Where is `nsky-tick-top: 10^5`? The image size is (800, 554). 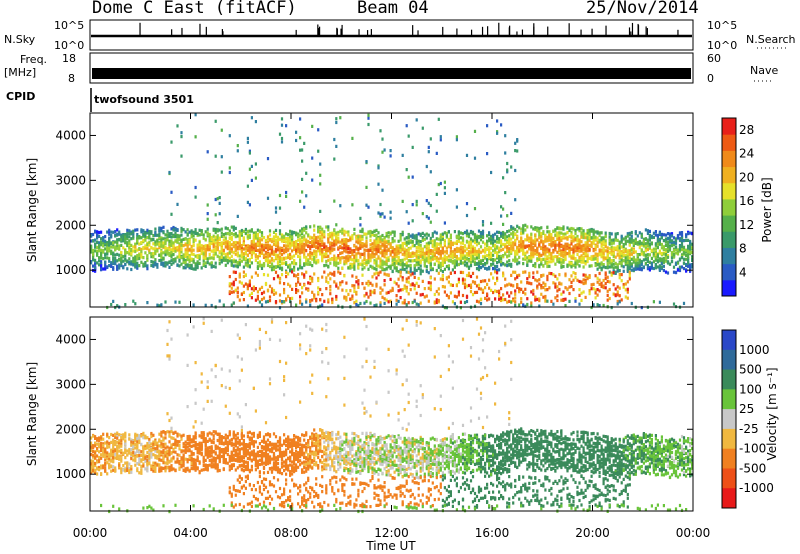 nsky-tick-top: 10^5 is located at coordinates (69, 25).